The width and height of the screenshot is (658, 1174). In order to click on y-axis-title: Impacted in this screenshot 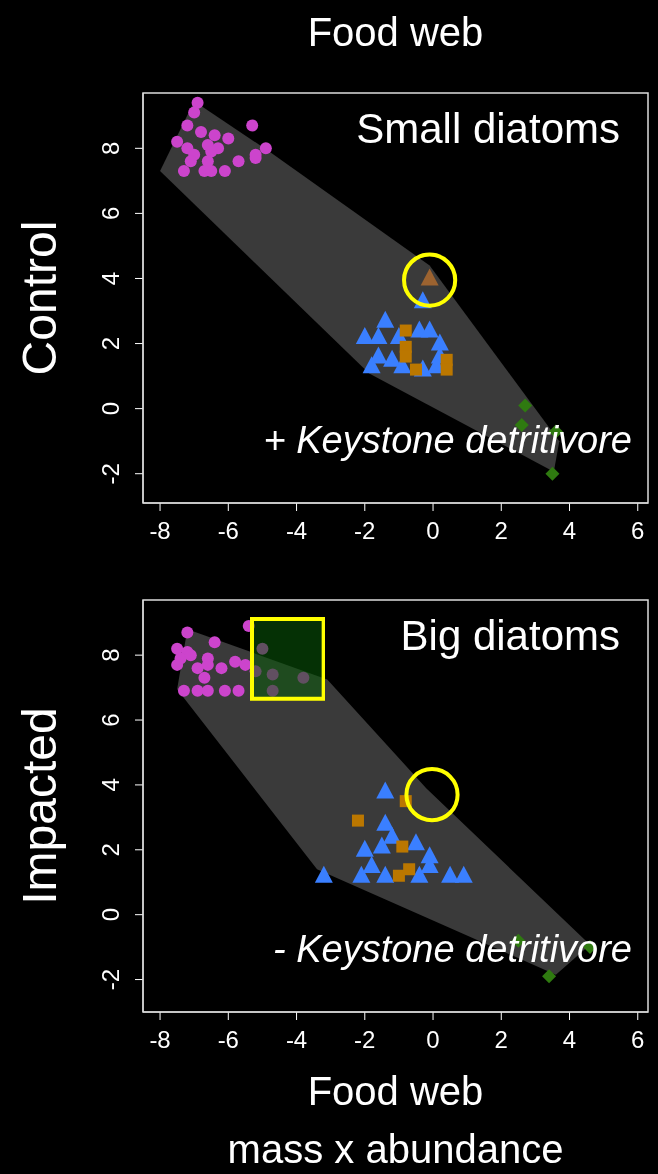, I will do `click(39, 806)`.